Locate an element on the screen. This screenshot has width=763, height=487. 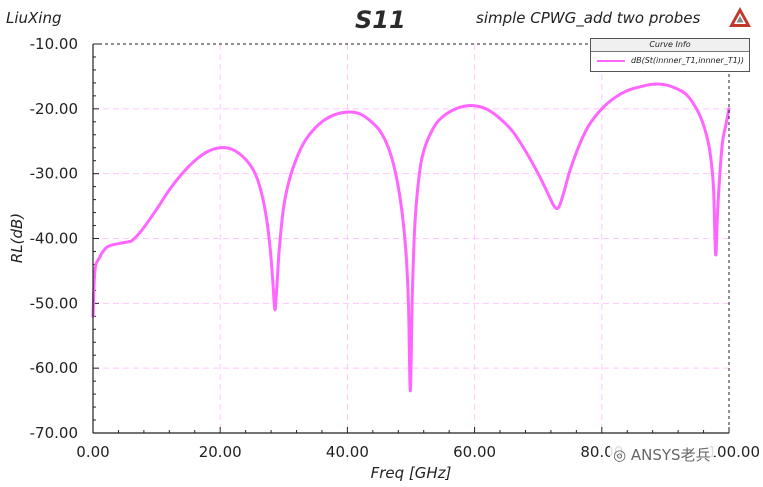
legend-header: Curve Info is located at coordinates (670, 45).